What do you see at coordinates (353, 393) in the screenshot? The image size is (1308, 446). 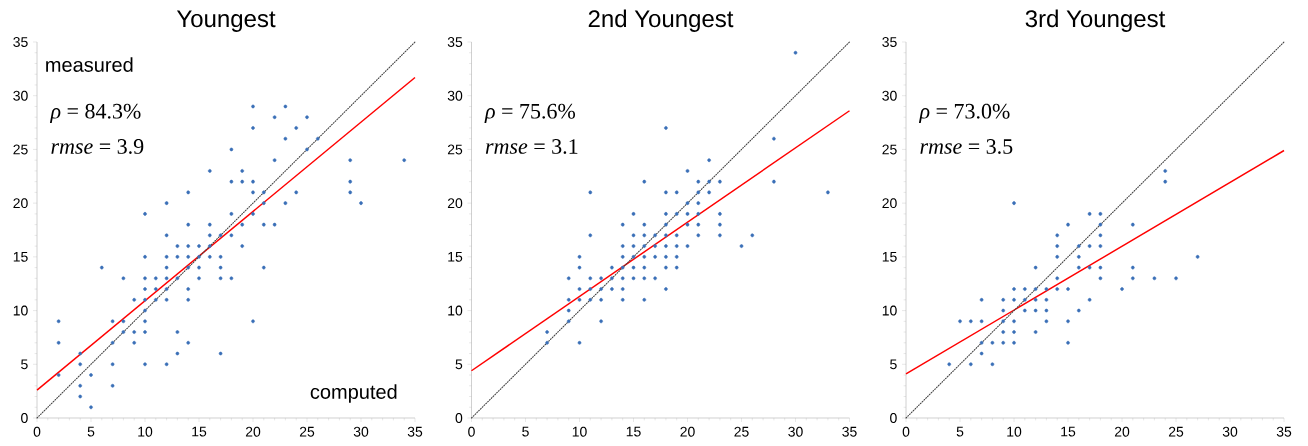 I see `x-axis-title: computed` at bounding box center [353, 393].